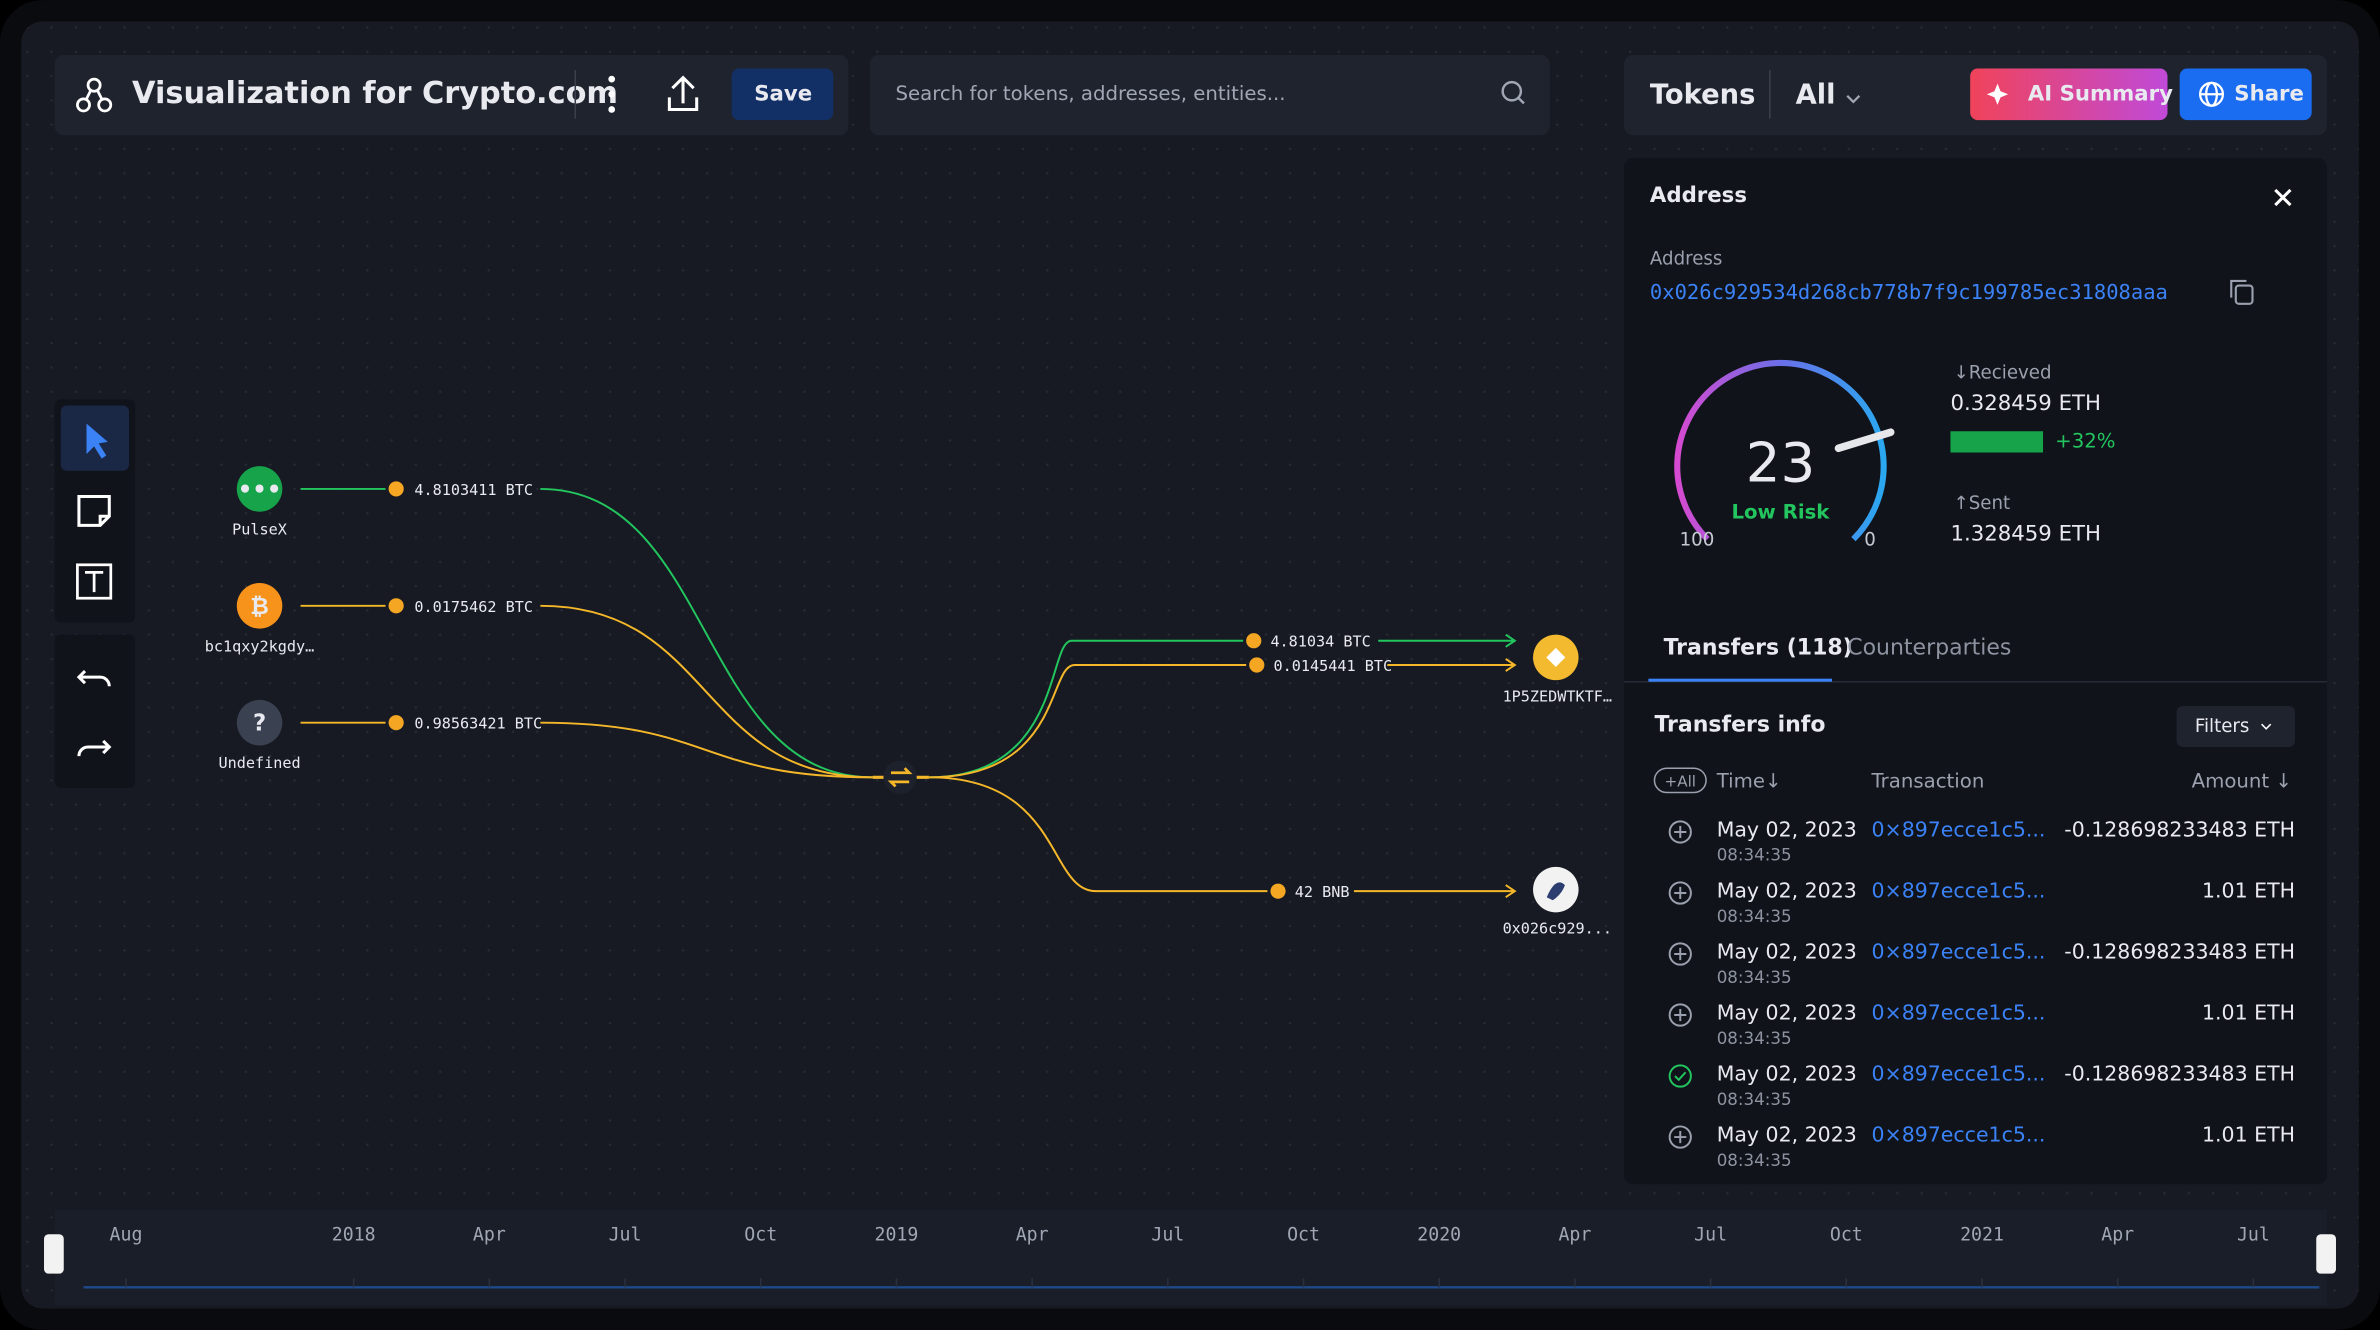 This screenshot has width=2380, height=1330. Describe the element at coordinates (94, 581) in the screenshot. I see `text-tool` at that location.